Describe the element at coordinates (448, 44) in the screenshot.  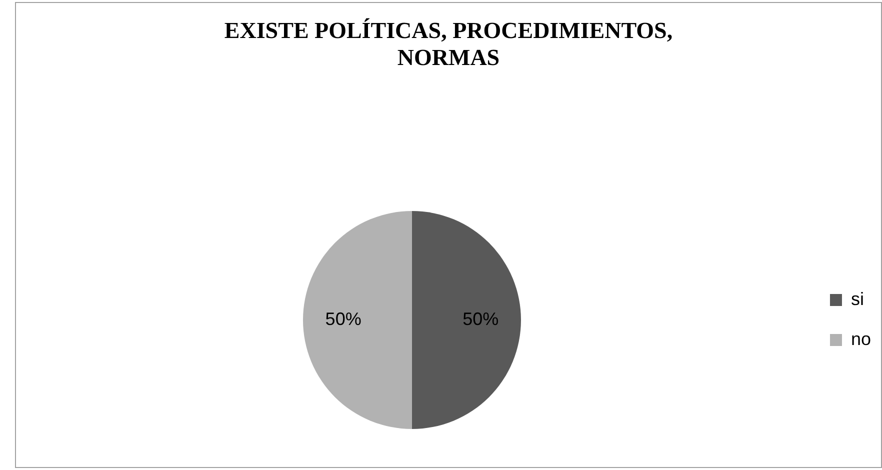
I see `chart-title: EXISTE POLÍTICAS, PROCEDIMIENTOS, NORMAS` at that location.